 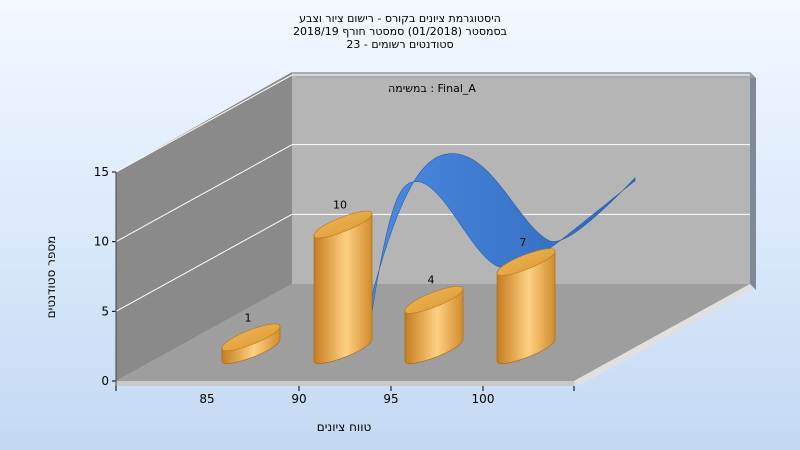 What do you see at coordinates (431, 280) in the screenshot?
I see `bar-value-label: 4` at bounding box center [431, 280].